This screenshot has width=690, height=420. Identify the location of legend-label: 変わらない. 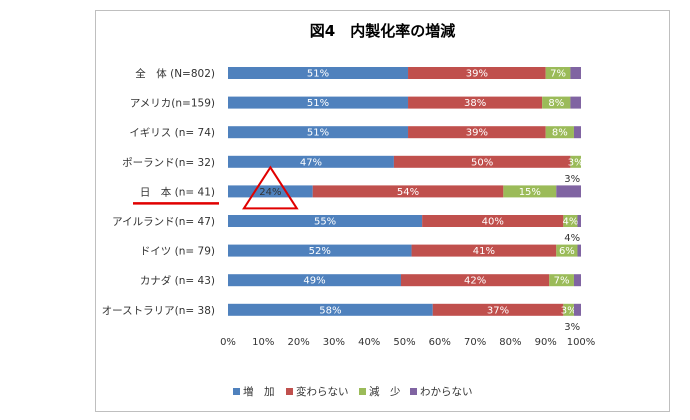
(322, 391).